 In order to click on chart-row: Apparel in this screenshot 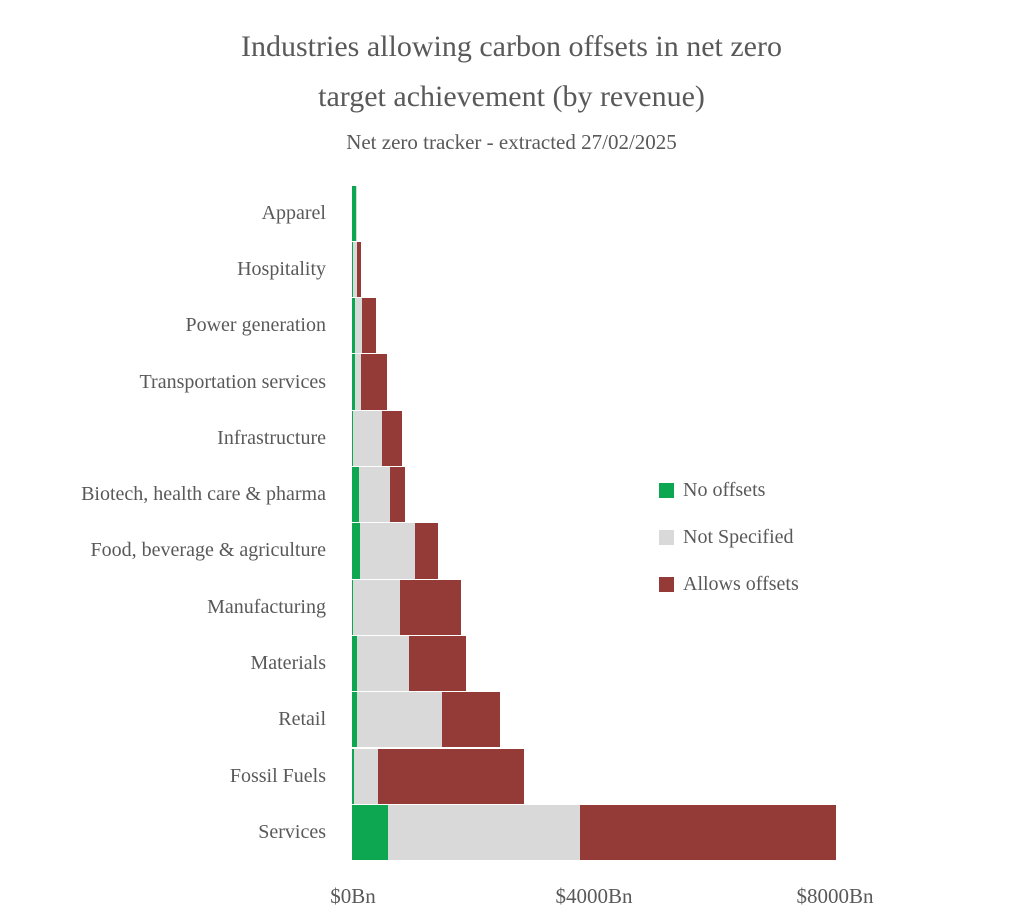, I will do `click(511, 213)`.